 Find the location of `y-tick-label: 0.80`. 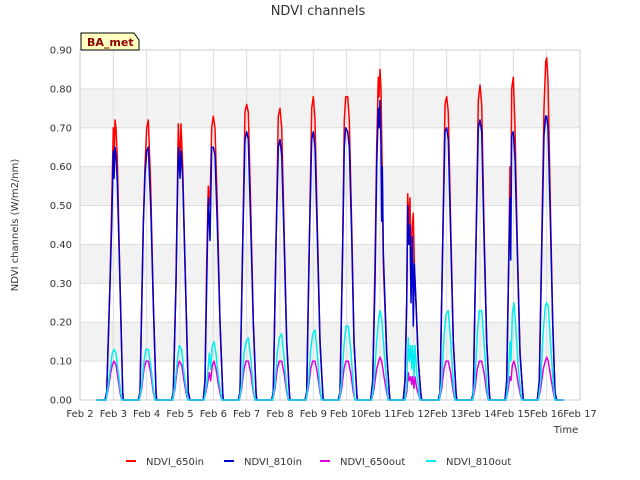

y-tick-label: 0.80 is located at coordinates (61, 89).